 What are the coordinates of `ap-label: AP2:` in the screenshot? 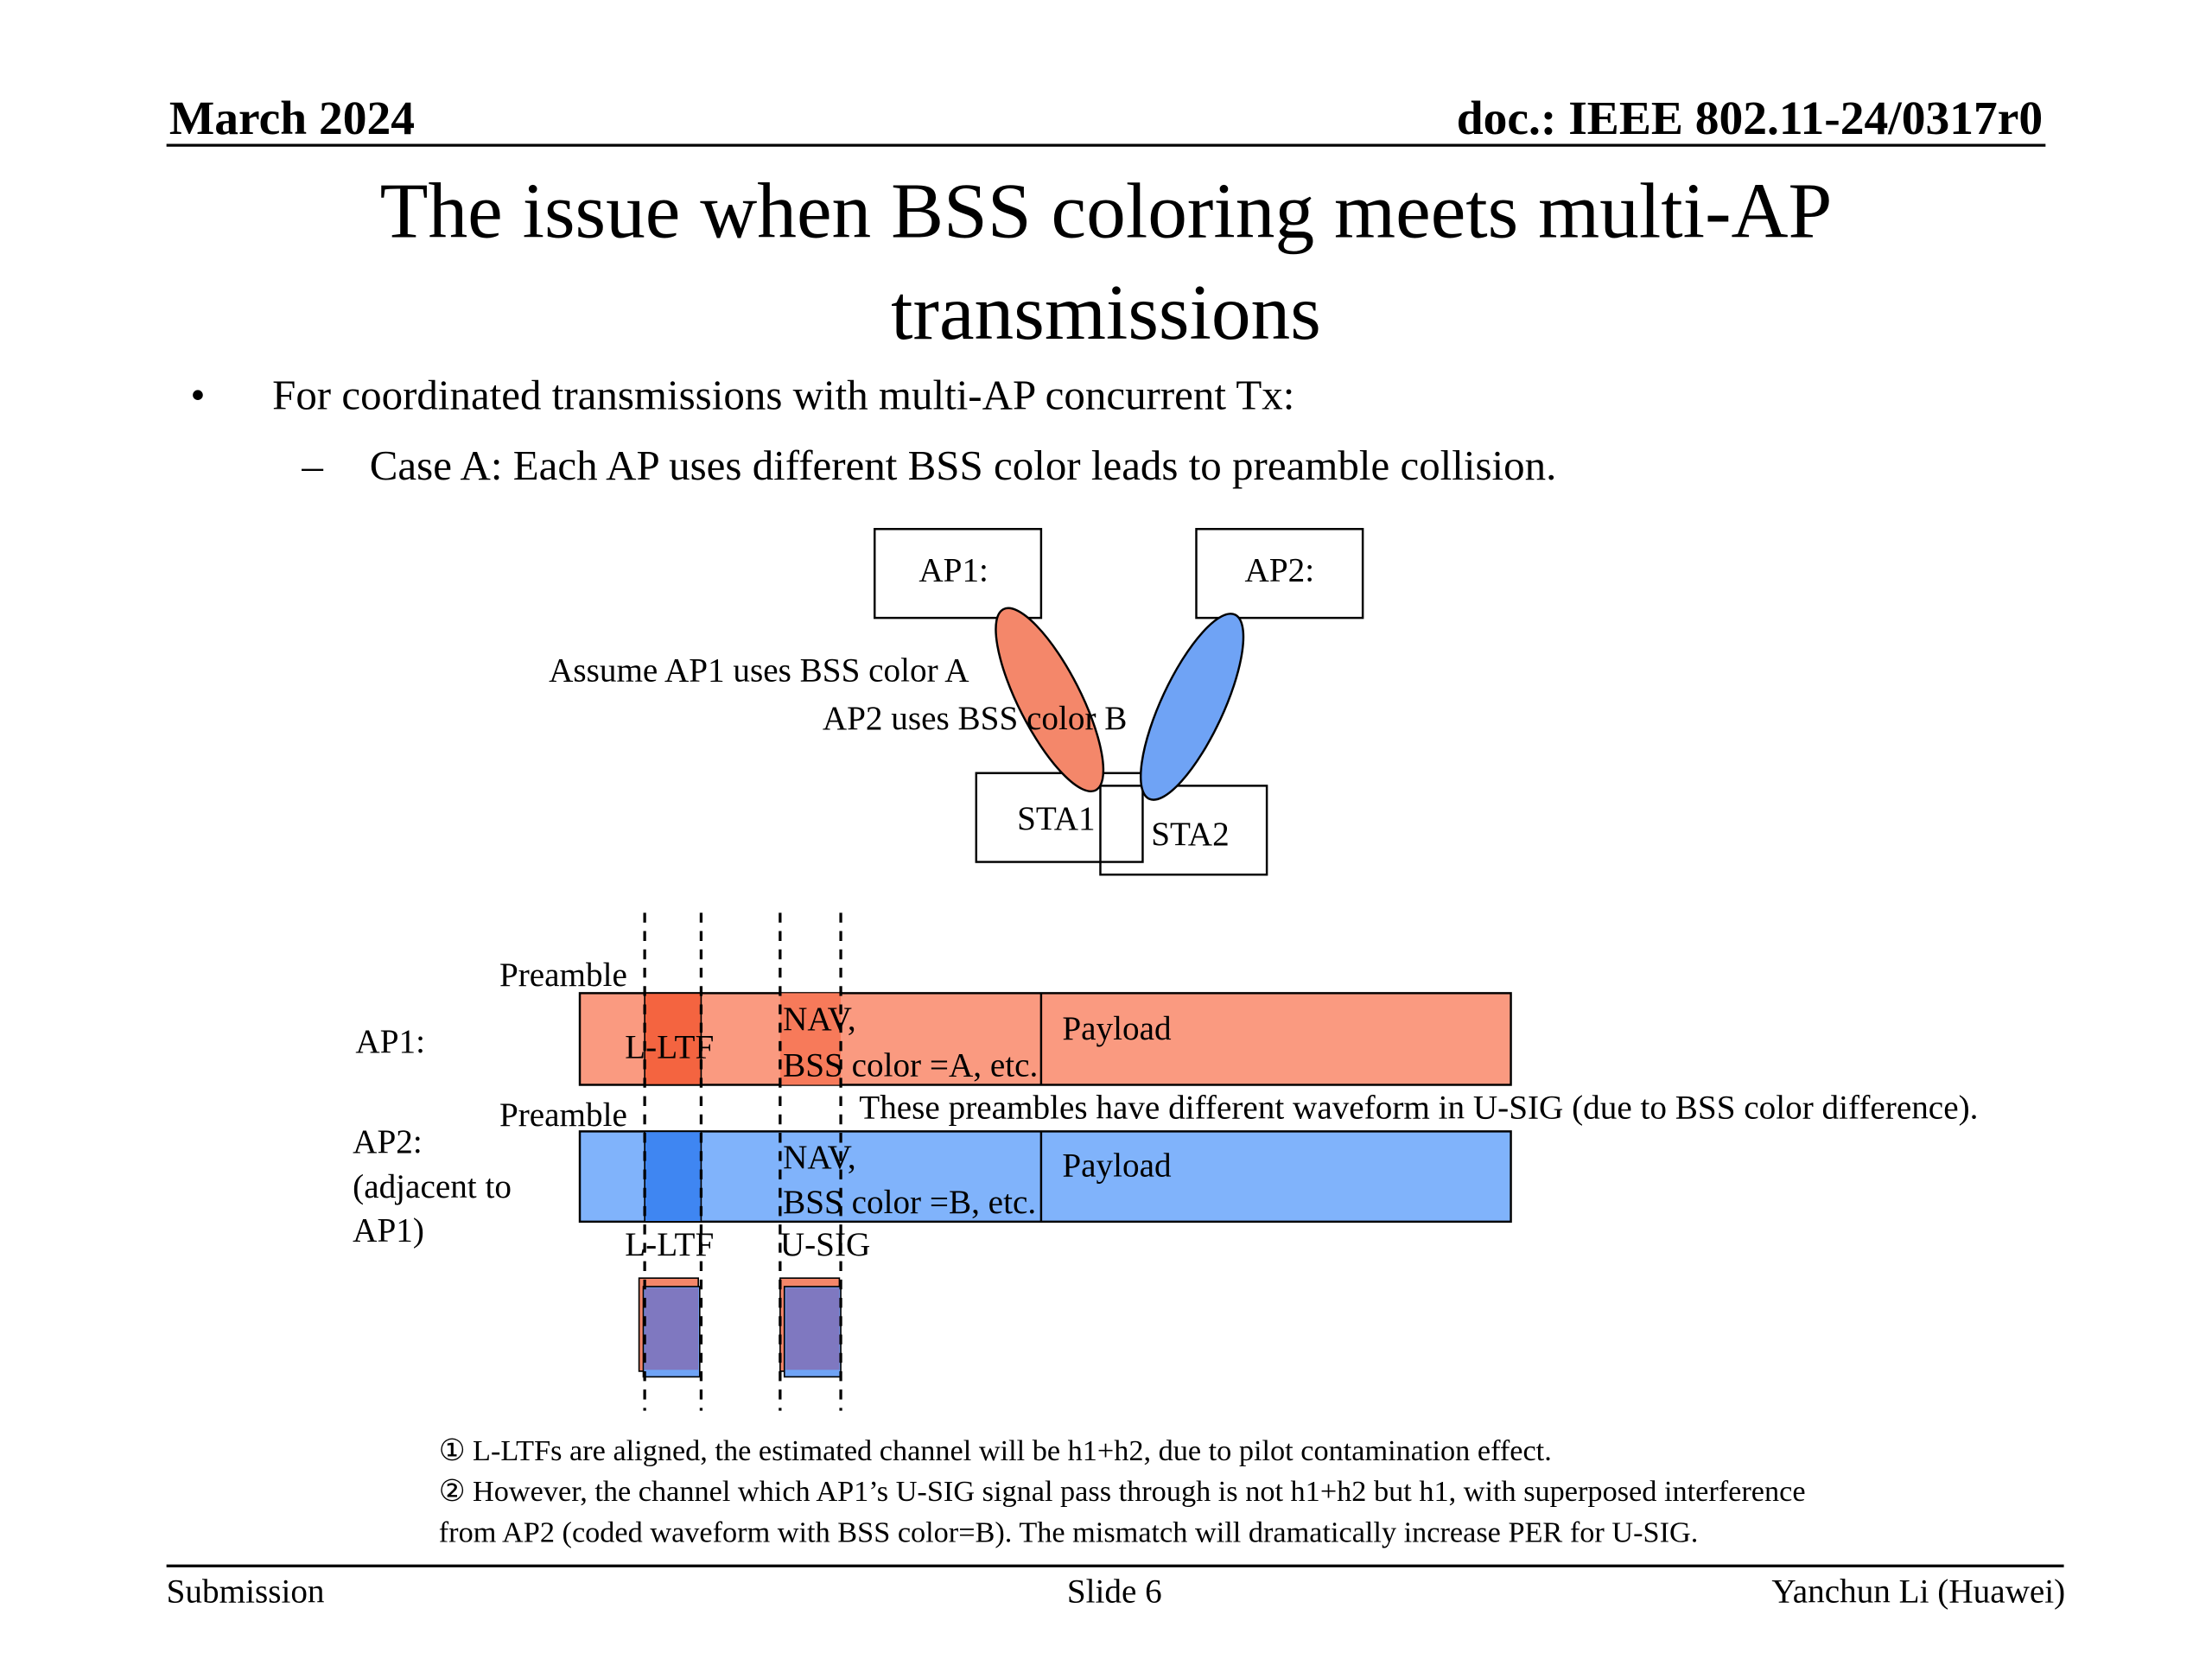 It's located at (1280, 570).